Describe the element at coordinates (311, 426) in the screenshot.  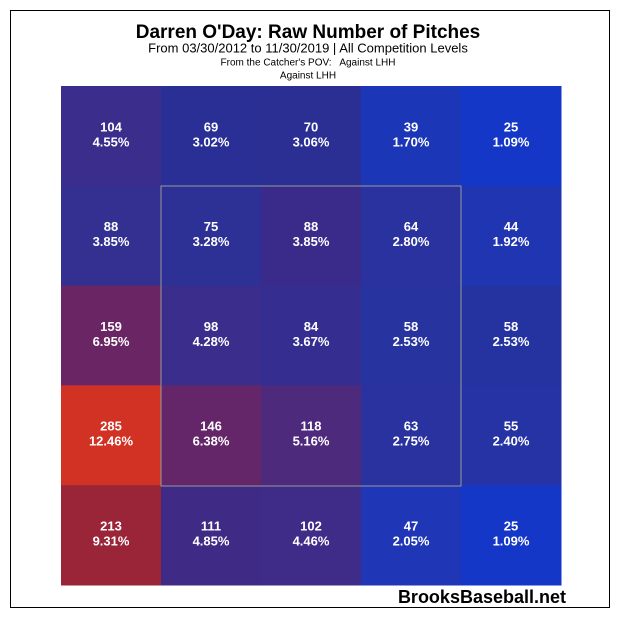
I see `cell-count: 118` at that location.